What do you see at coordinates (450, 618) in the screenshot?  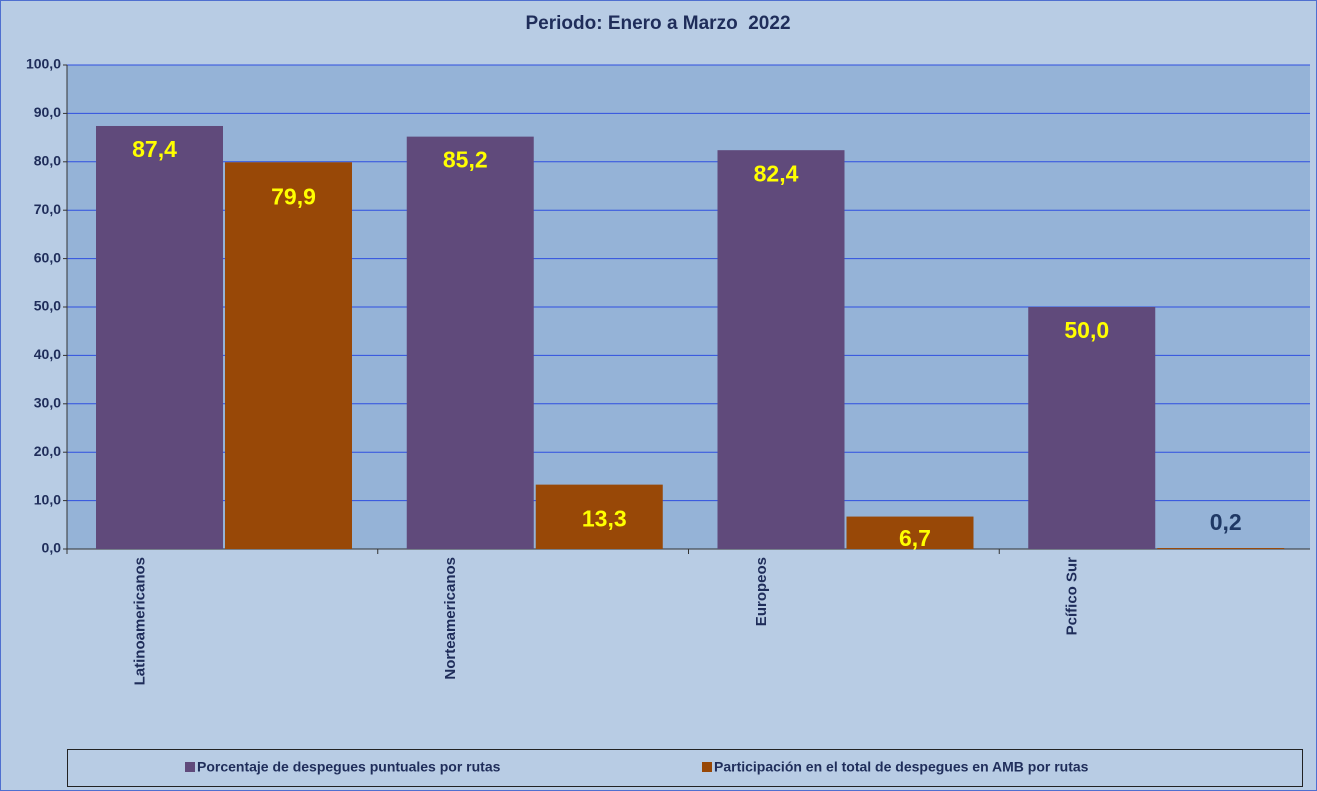 I see `x-tick-label: Norteamericanos` at bounding box center [450, 618].